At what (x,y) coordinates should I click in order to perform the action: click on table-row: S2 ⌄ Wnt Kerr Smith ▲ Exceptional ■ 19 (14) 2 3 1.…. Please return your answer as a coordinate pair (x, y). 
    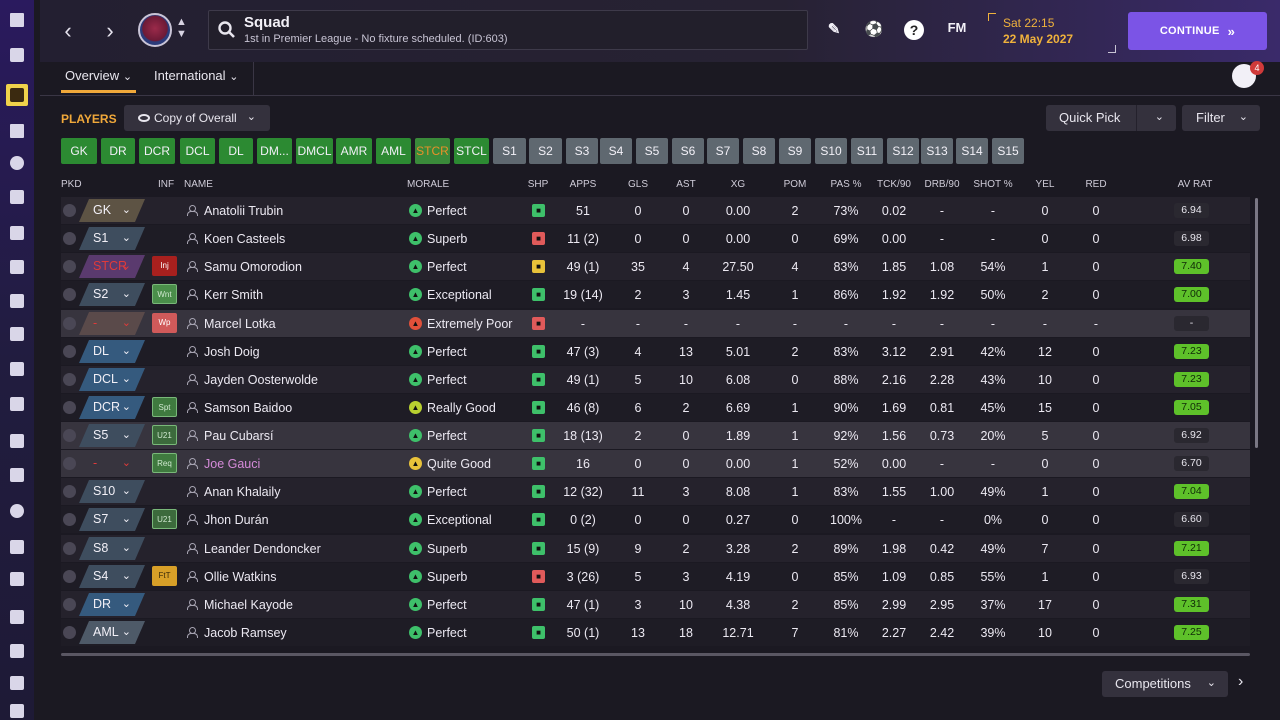
    Looking at the image, I should click on (655, 294).